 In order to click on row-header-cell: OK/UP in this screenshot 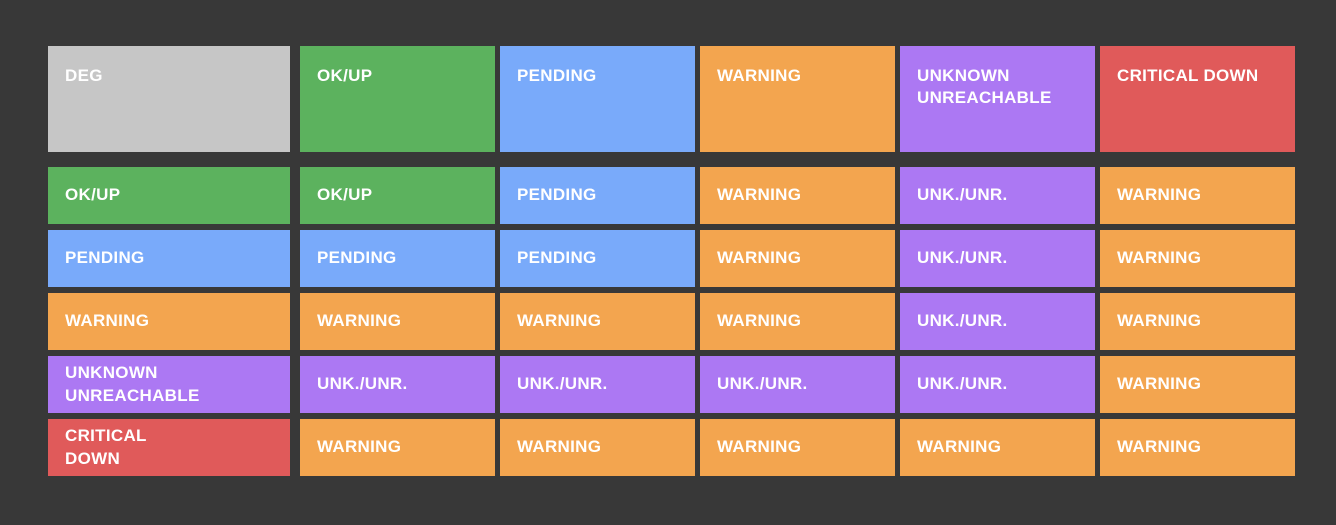, I will do `click(169, 195)`.